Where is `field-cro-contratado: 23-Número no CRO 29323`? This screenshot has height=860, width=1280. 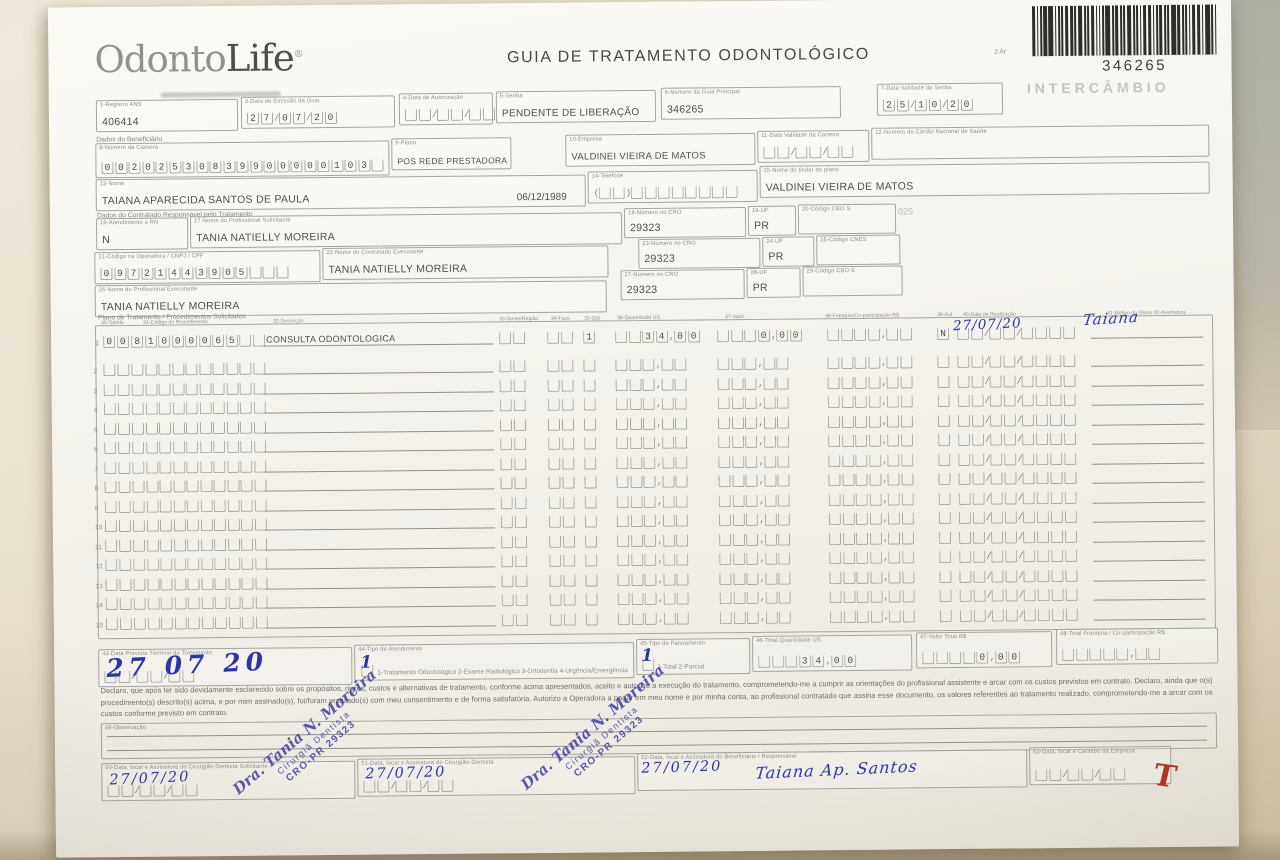 field-cro-contratado: 23-Número no CRO 29323 is located at coordinates (699, 253).